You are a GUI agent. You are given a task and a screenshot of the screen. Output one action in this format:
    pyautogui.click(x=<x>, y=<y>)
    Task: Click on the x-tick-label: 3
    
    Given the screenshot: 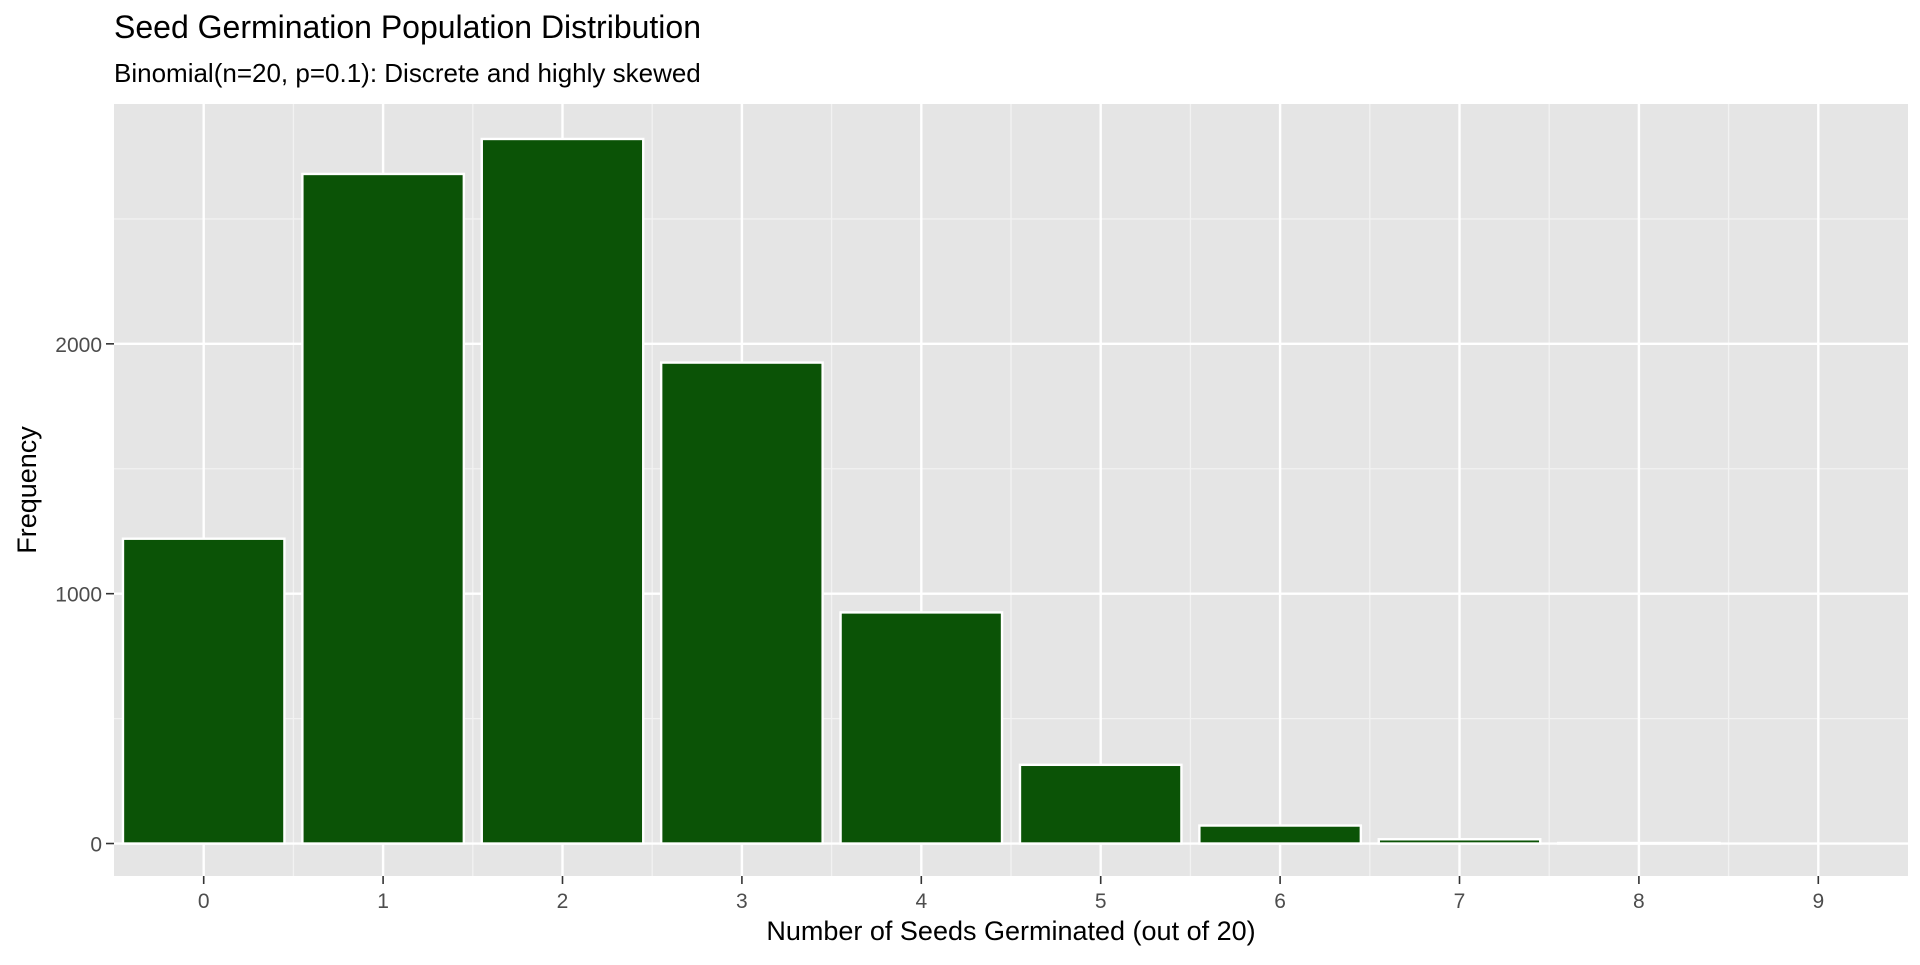 What is the action you would take?
    pyautogui.click(x=742, y=901)
    